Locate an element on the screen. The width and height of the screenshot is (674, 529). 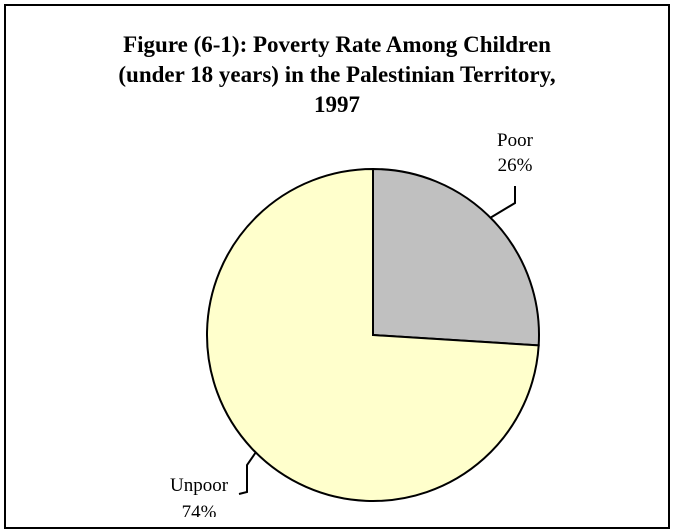
poor-label-group: Poor 26% is located at coordinates (511, 174).